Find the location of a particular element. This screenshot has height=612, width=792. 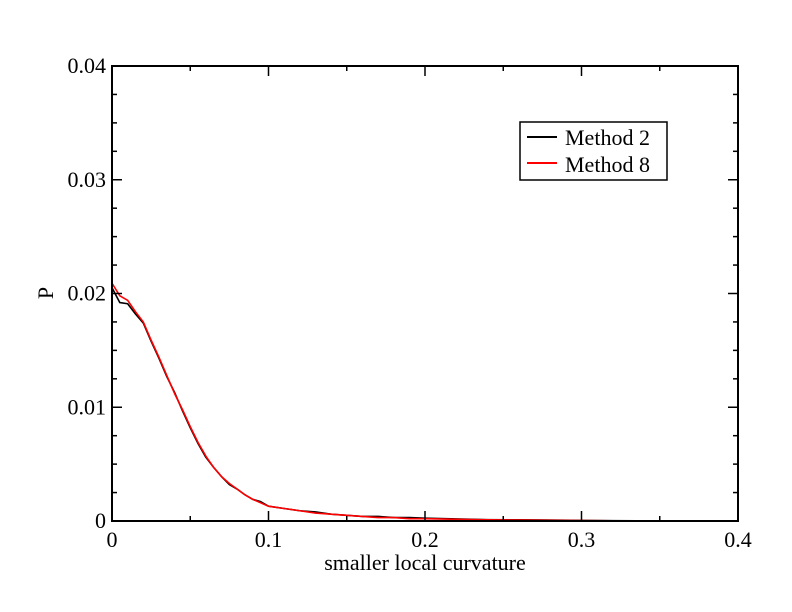

legend: Method 2 Method 8 is located at coordinates (593, 151).